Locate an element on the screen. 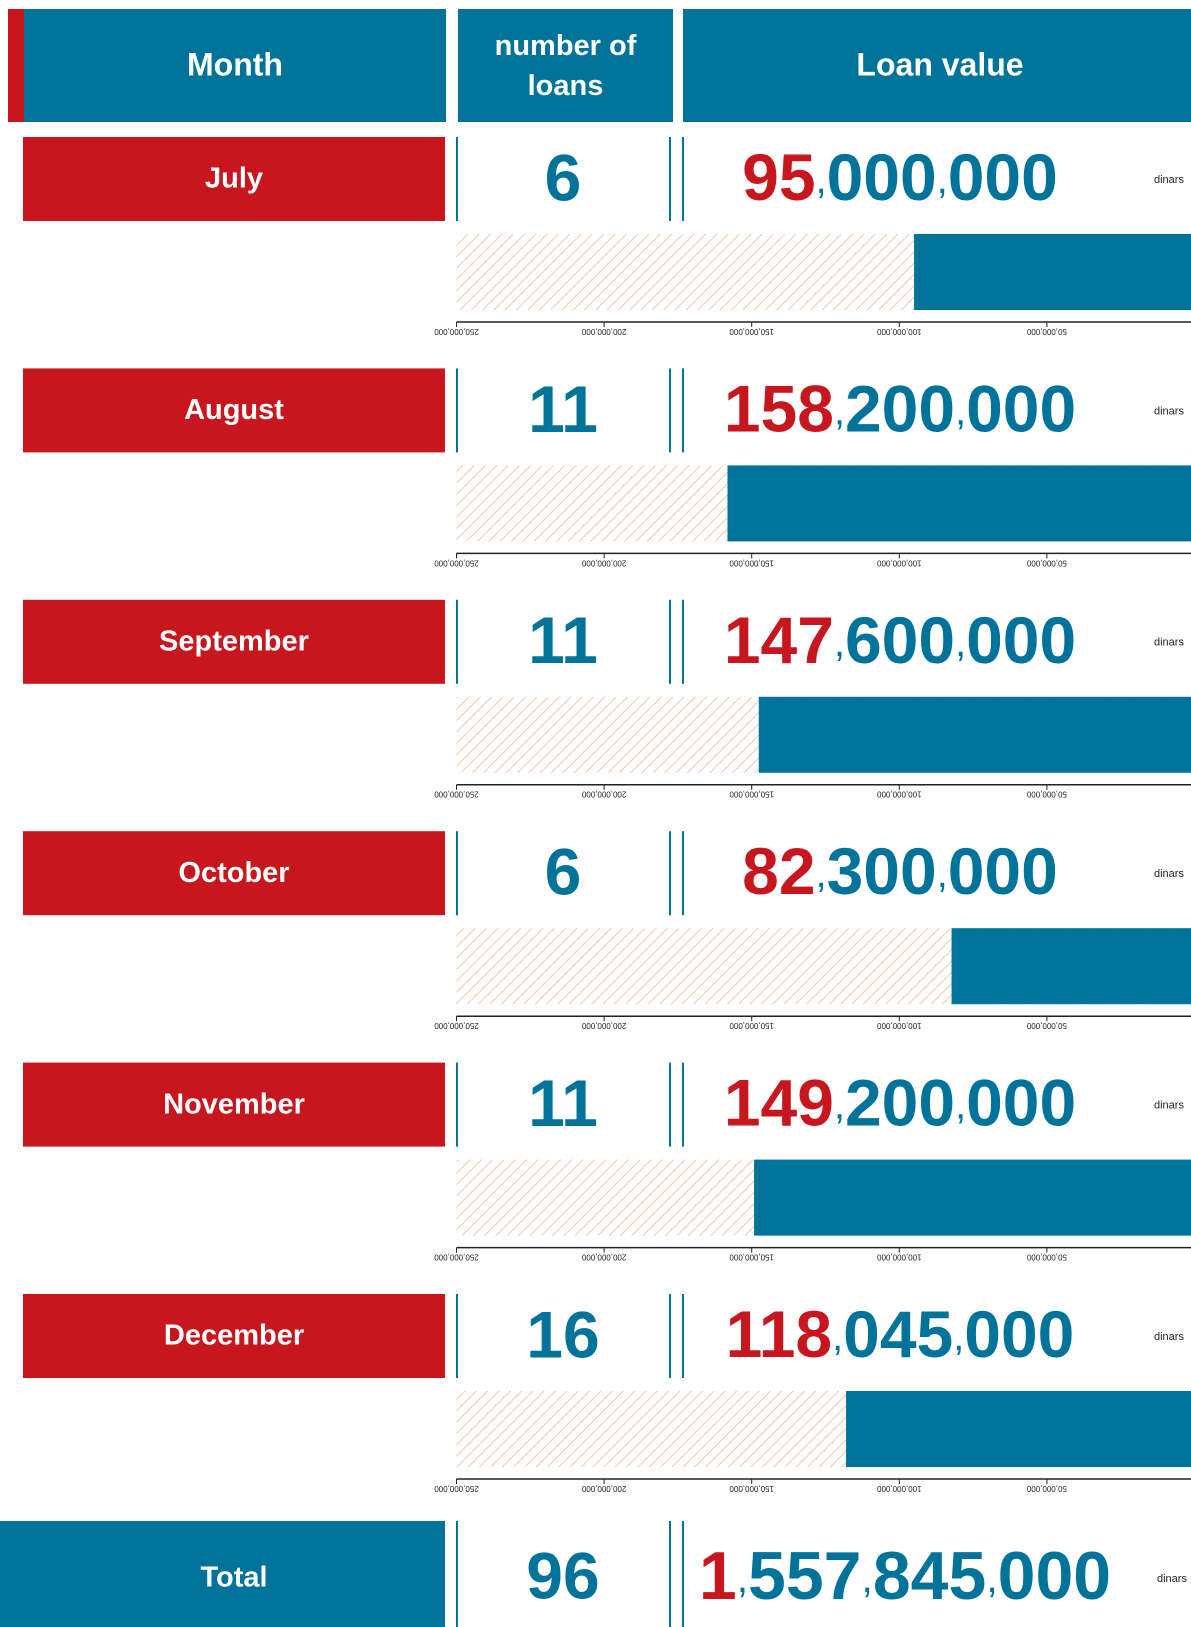 This screenshot has height=1627, width=1191. header-stripe is located at coordinates (16, 65).